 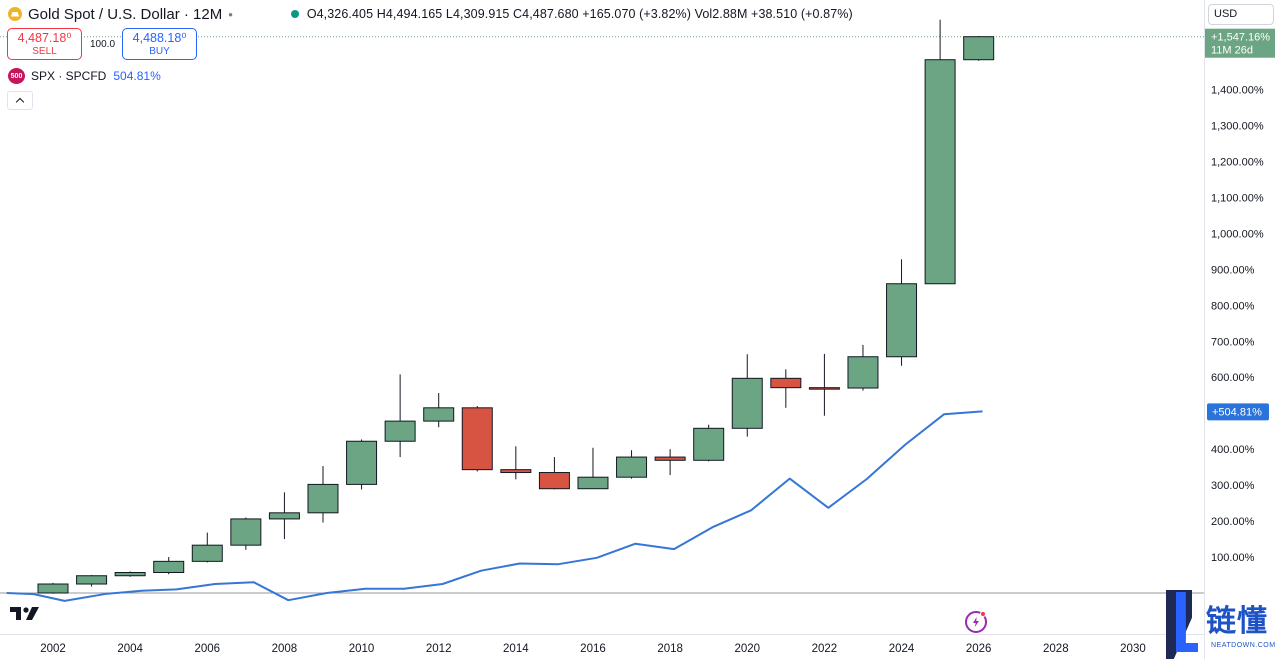 What do you see at coordinates (825, 649) in the screenshot?
I see `x-tick-label: 2022` at bounding box center [825, 649].